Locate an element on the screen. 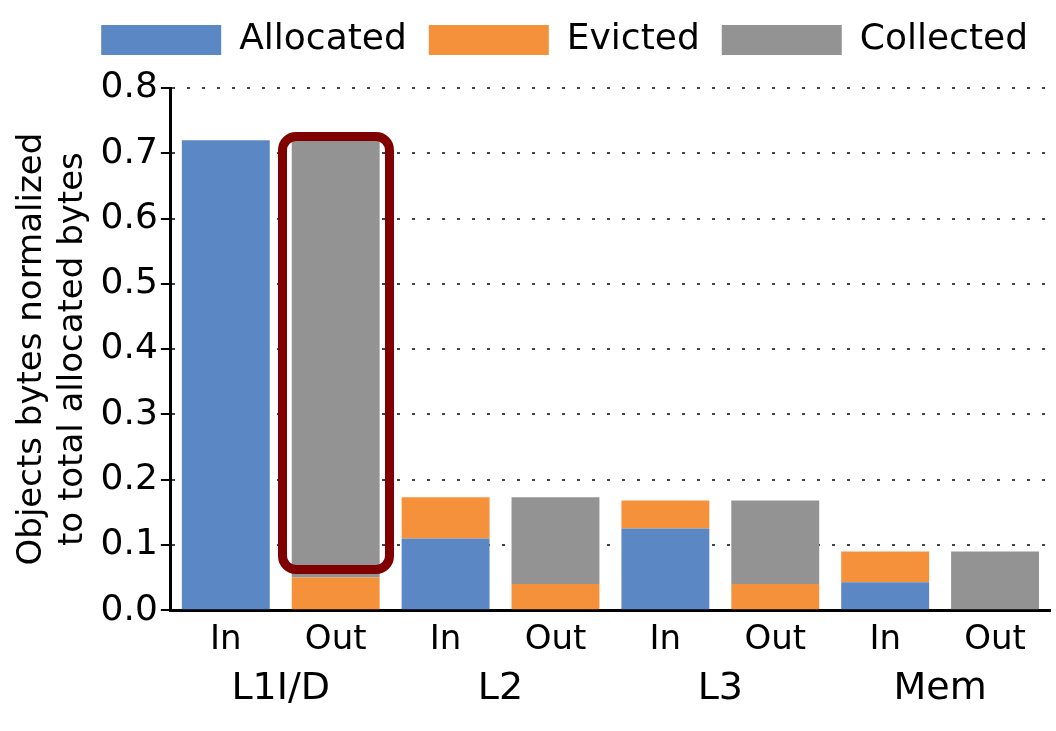 The width and height of the screenshot is (1056, 731). y-tick-label: 0.3 is located at coordinates (129, 411).